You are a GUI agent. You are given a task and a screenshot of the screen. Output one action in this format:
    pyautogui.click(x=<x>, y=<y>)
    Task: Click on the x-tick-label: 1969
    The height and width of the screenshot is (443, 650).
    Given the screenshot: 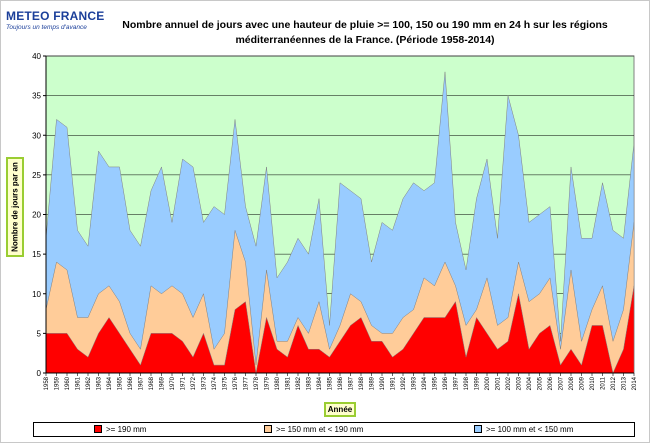 What is the action you would take?
    pyautogui.click(x=163, y=383)
    